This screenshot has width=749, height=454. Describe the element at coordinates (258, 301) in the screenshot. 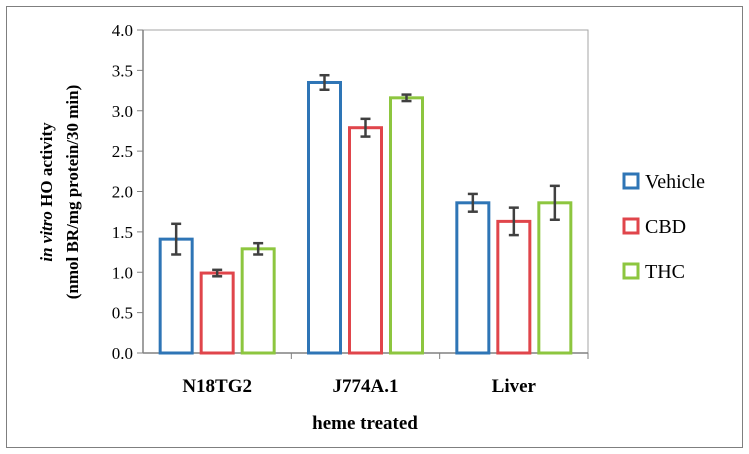

I see `bar-thc-n18tg2` at that location.